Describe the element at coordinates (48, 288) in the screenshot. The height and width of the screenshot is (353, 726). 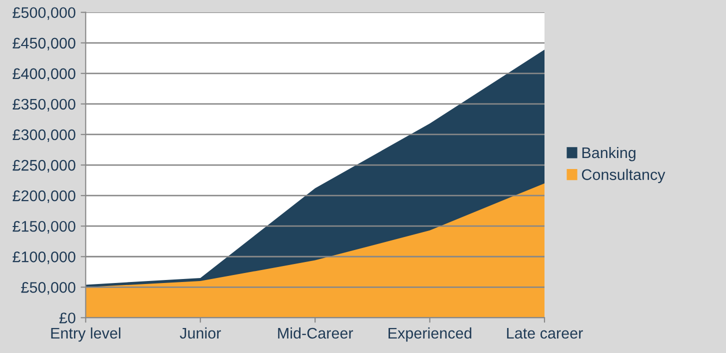
I see `y-tick-label: £50,000` at that location.